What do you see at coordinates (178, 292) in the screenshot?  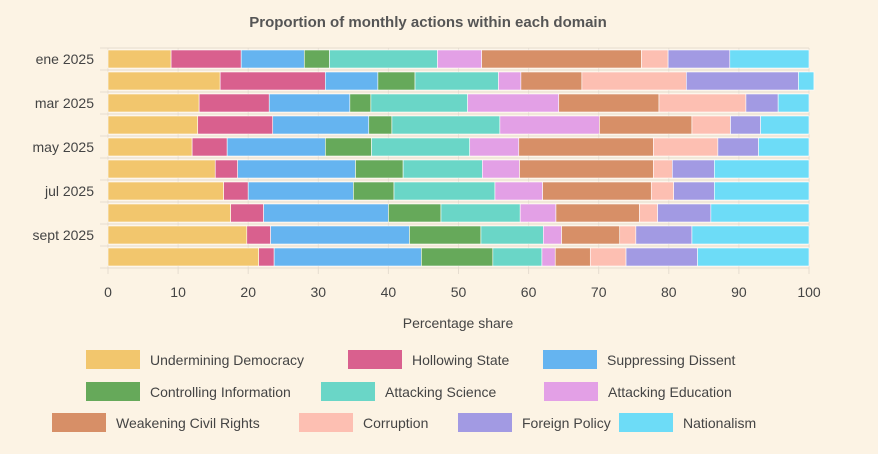 I see `x-tick-label: 10` at bounding box center [178, 292].